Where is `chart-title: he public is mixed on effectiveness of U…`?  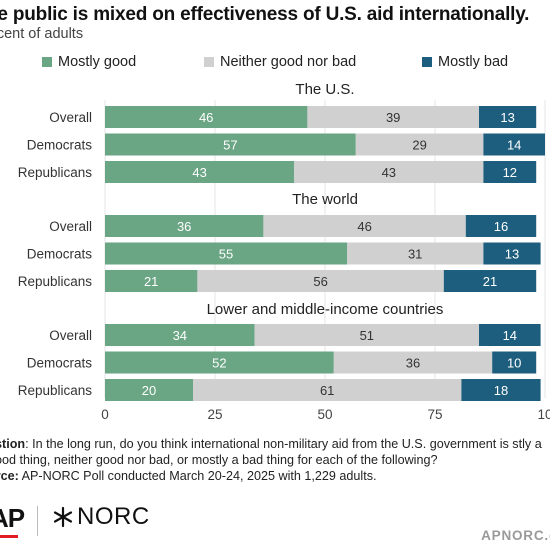 chart-title: he public is mixed on effectiveness of U… is located at coordinates (265, 14).